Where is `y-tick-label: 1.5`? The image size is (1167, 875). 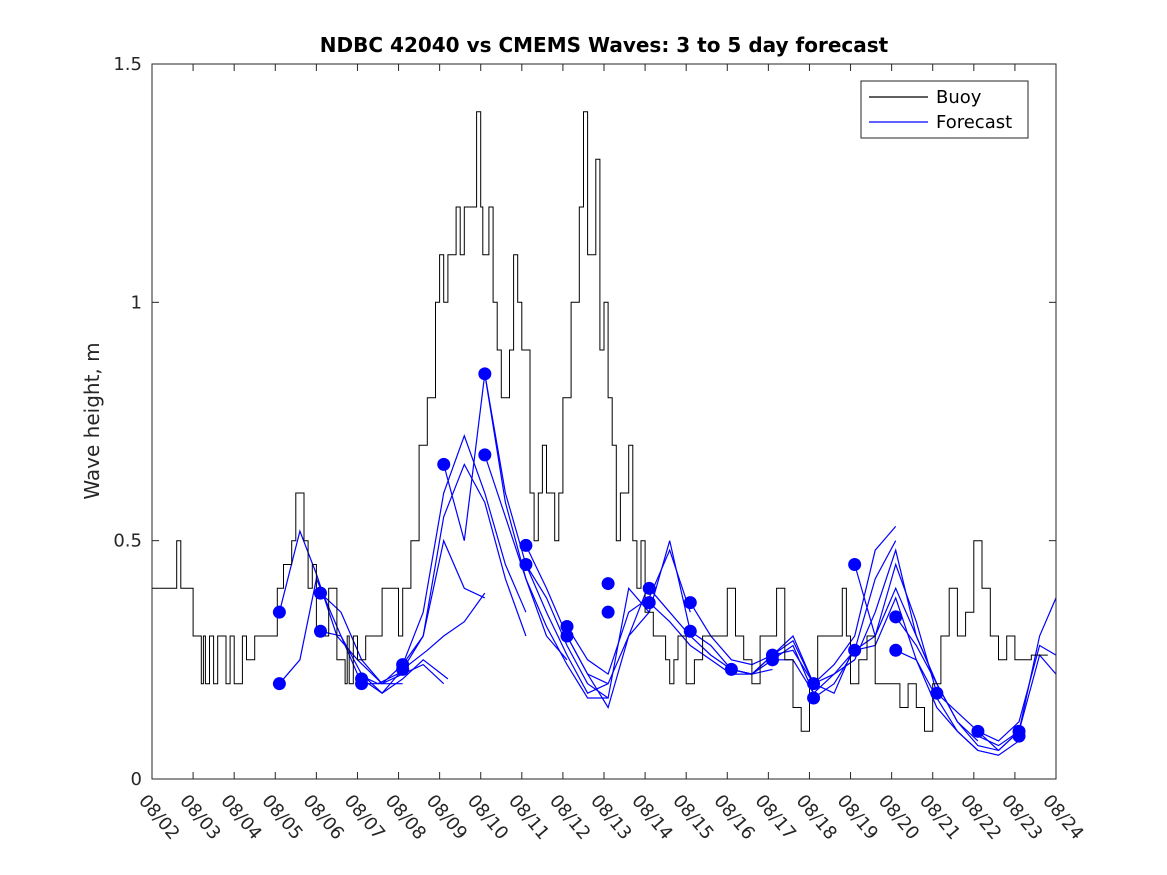
y-tick-label: 1.5 is located at coordinates (127, 64).